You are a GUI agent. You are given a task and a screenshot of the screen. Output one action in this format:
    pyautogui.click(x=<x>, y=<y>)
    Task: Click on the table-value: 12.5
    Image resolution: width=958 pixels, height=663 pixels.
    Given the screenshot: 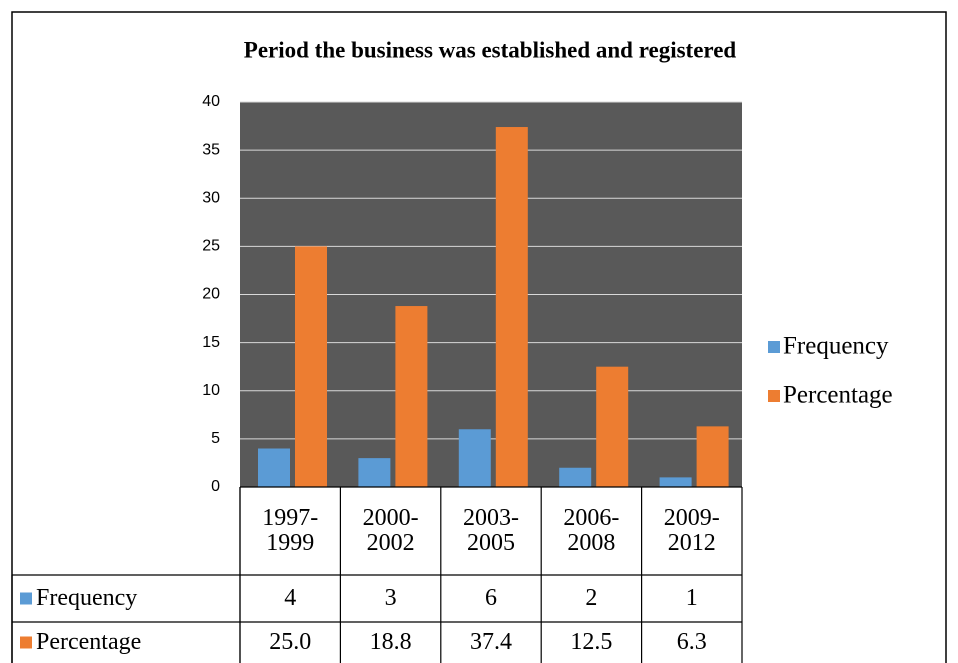 What is the action you would take?
    pyautogui.click(x=591, y=642)
    